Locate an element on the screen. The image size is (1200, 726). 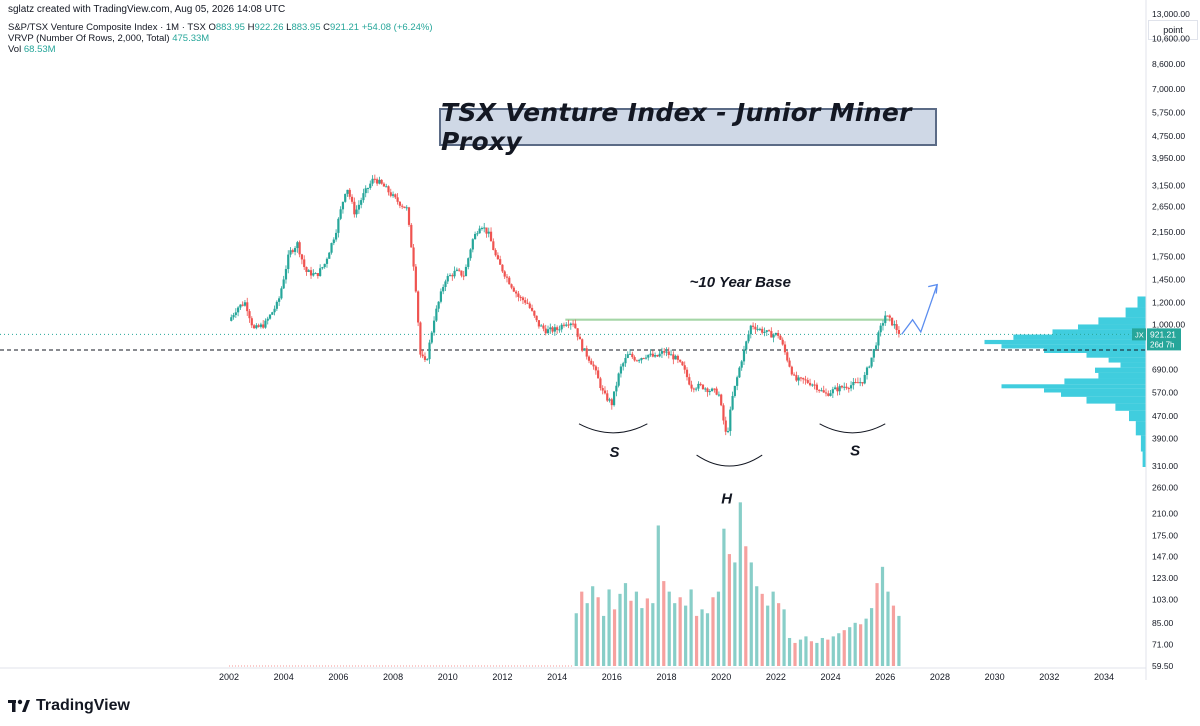
legend-low-label: L is located at coordinates (289, 27).